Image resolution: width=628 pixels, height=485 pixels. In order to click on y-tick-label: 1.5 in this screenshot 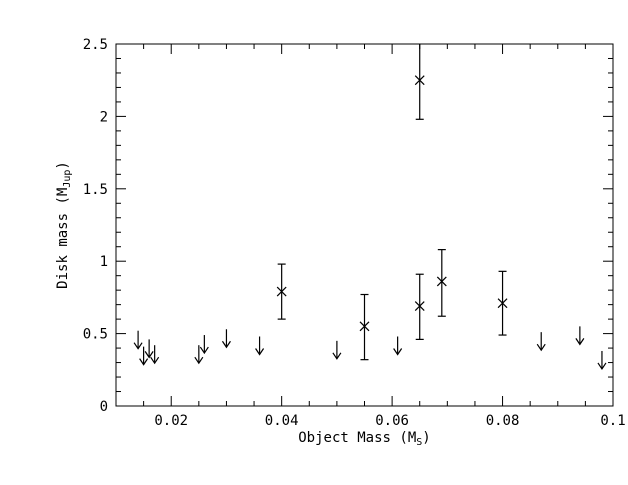, I will do `click(95, 190)`.